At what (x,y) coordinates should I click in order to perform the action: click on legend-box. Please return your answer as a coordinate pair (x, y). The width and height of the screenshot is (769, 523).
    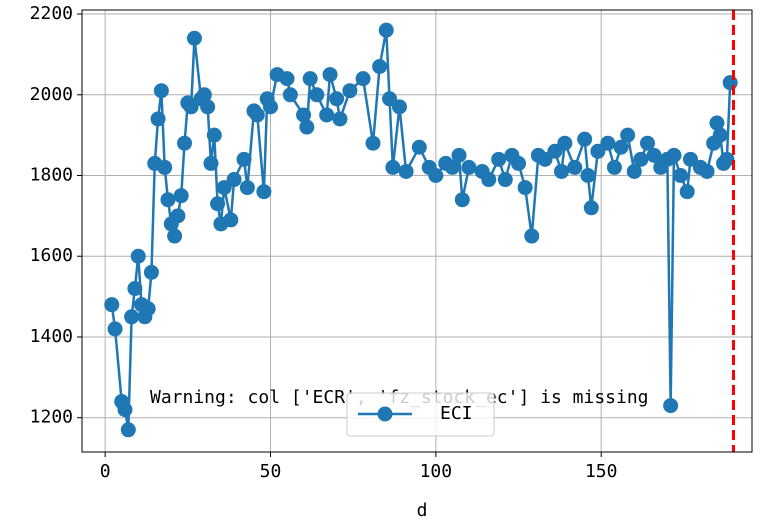
    Looking at the image, I should click on (420, 414).